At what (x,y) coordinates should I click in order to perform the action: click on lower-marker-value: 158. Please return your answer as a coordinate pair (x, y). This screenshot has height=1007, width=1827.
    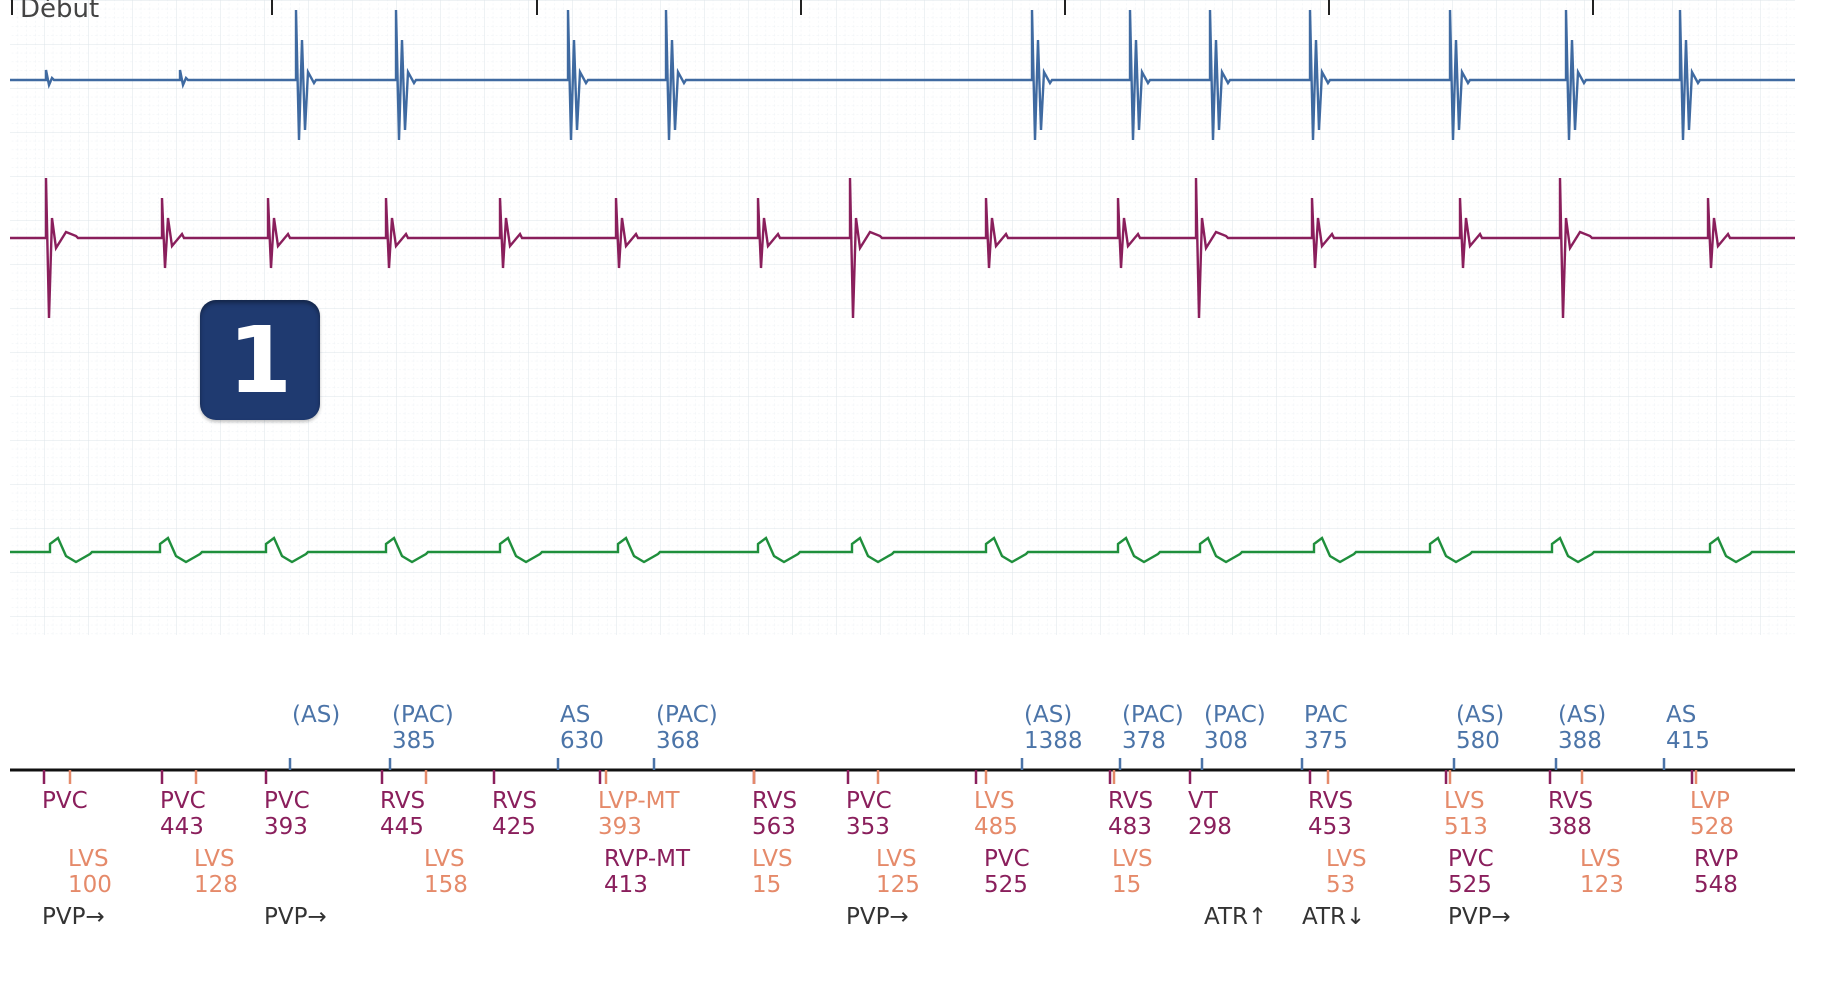
    Looking at the image, I should click on (446, 885).